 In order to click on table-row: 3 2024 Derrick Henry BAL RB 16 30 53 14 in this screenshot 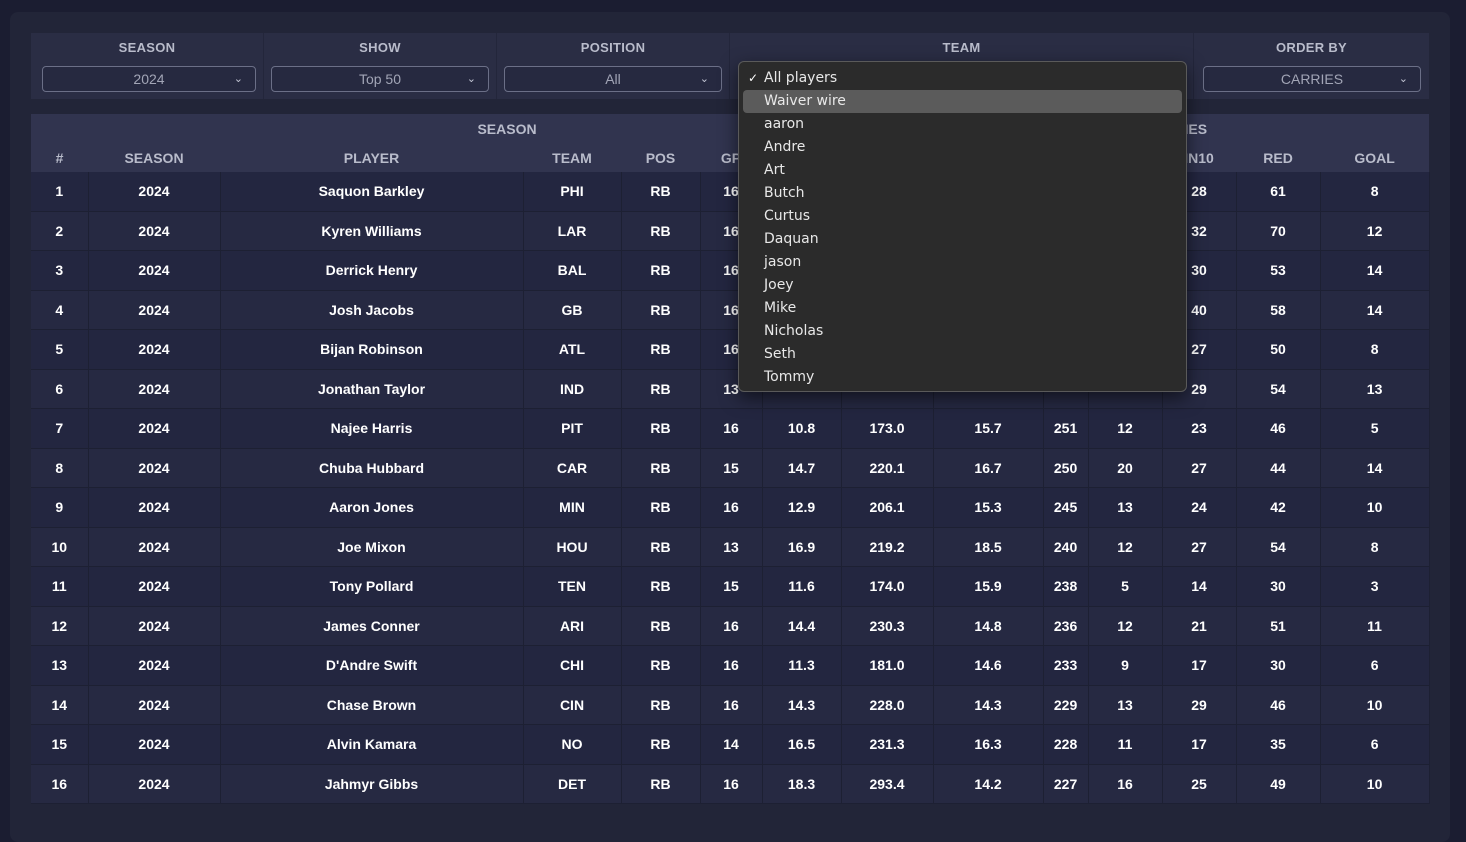, I will do `click(730, 270)`.